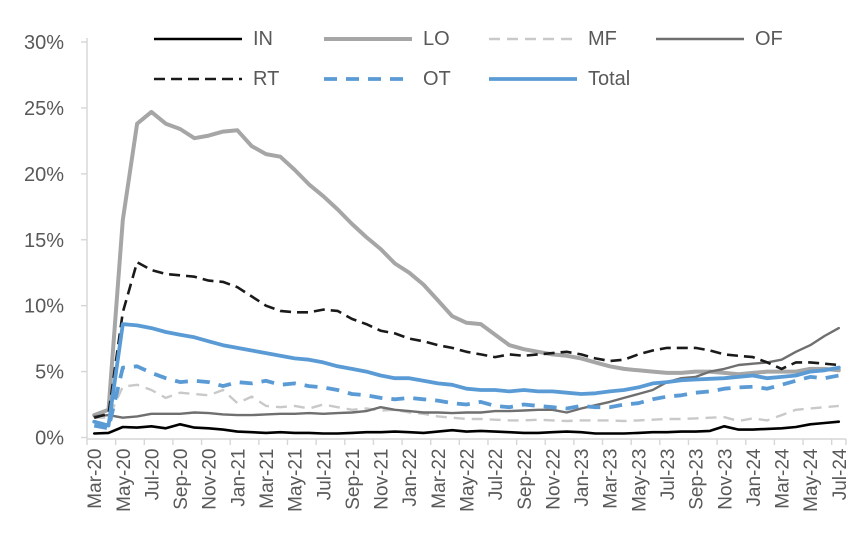  Describe the element at coordinates (700, 39) in the screenshot. I see `legend-line-of-icon` at that location.